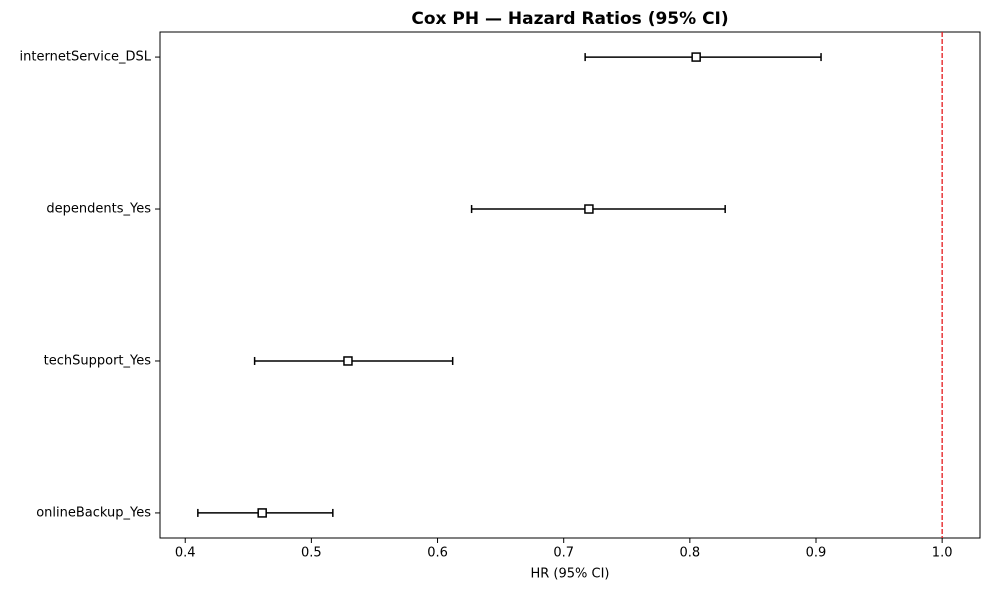 This screenshot has width=989, height=590. Describe the element at coordinates (185, 553) in the screenshot. I see `x-tick-label: 0.4` at that location.